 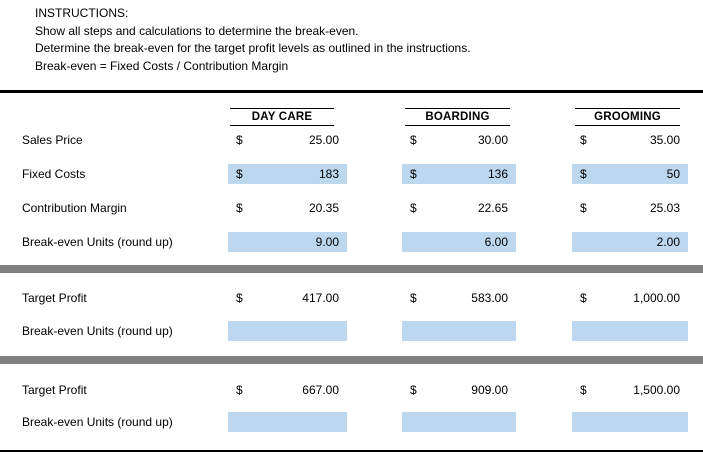 I want to click on input-cell-daycare-breakeven-units: 9.00, so click(x=287, y=242).